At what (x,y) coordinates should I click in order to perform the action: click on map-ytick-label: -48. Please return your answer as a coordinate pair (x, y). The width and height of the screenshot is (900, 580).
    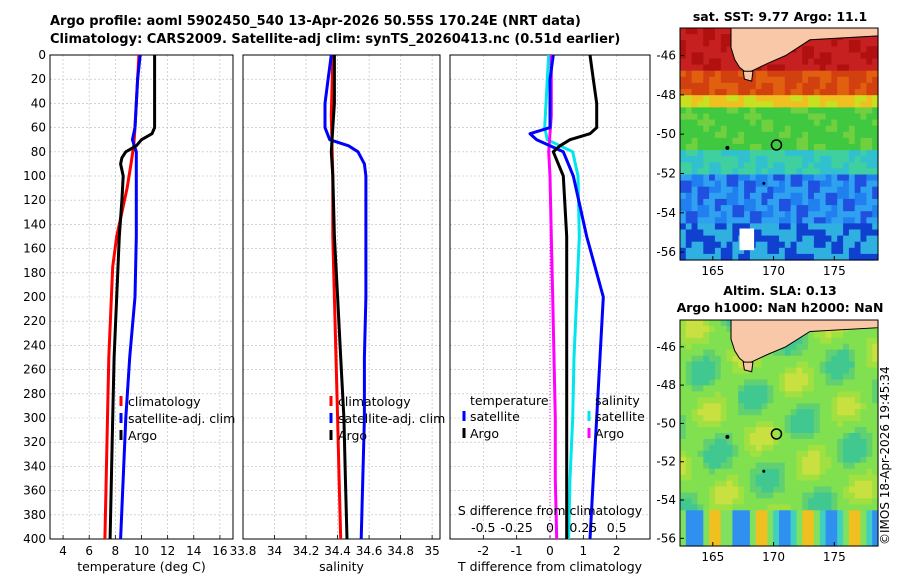
    Looking at the image, I should click on (666, 385).